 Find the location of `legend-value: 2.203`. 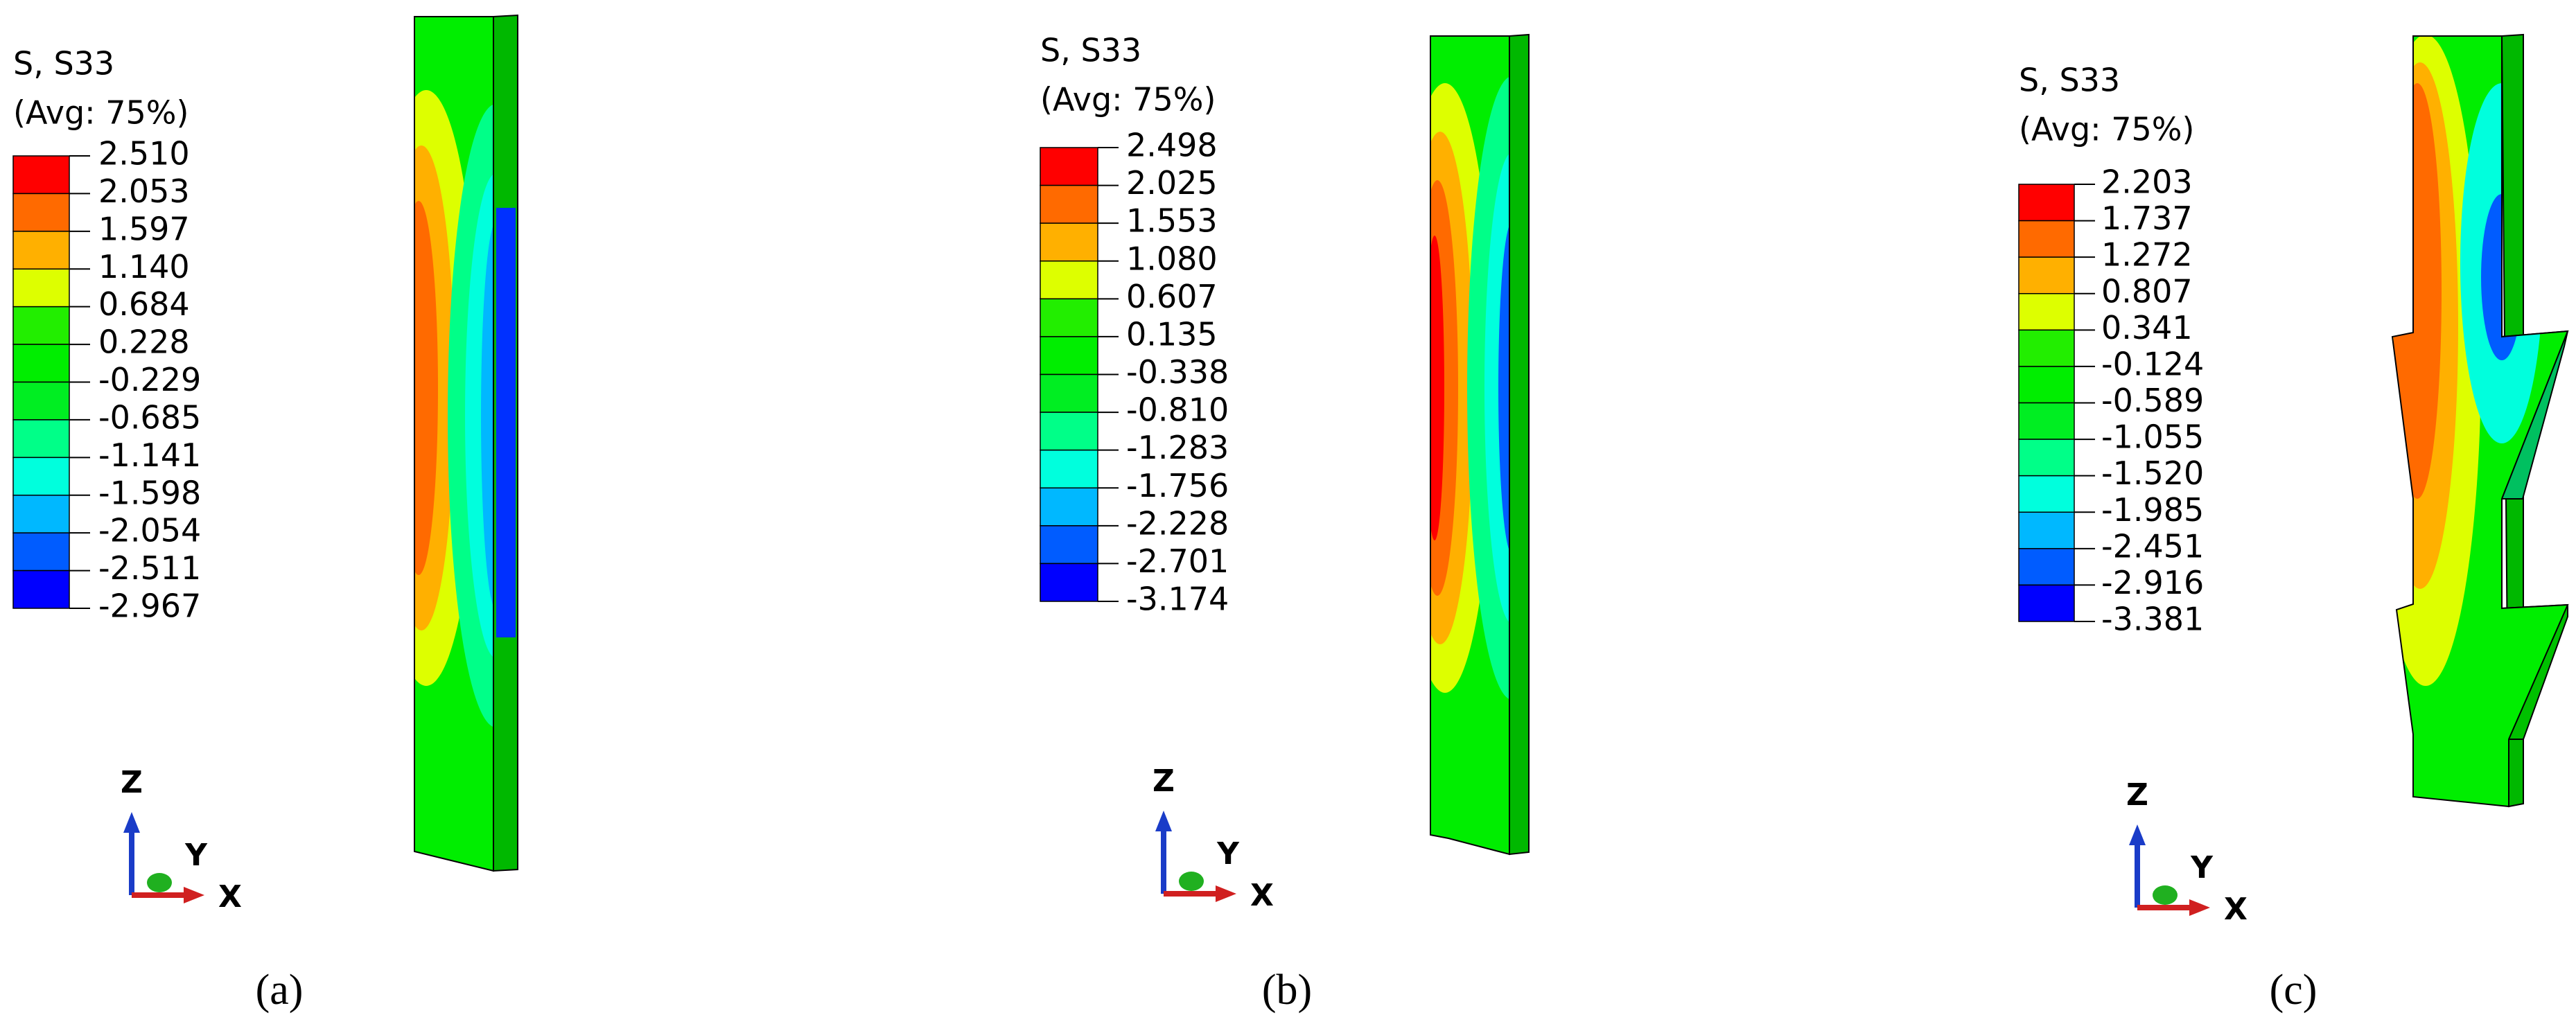

legend-value: 2.203 is located at coordinates (2147, 182).